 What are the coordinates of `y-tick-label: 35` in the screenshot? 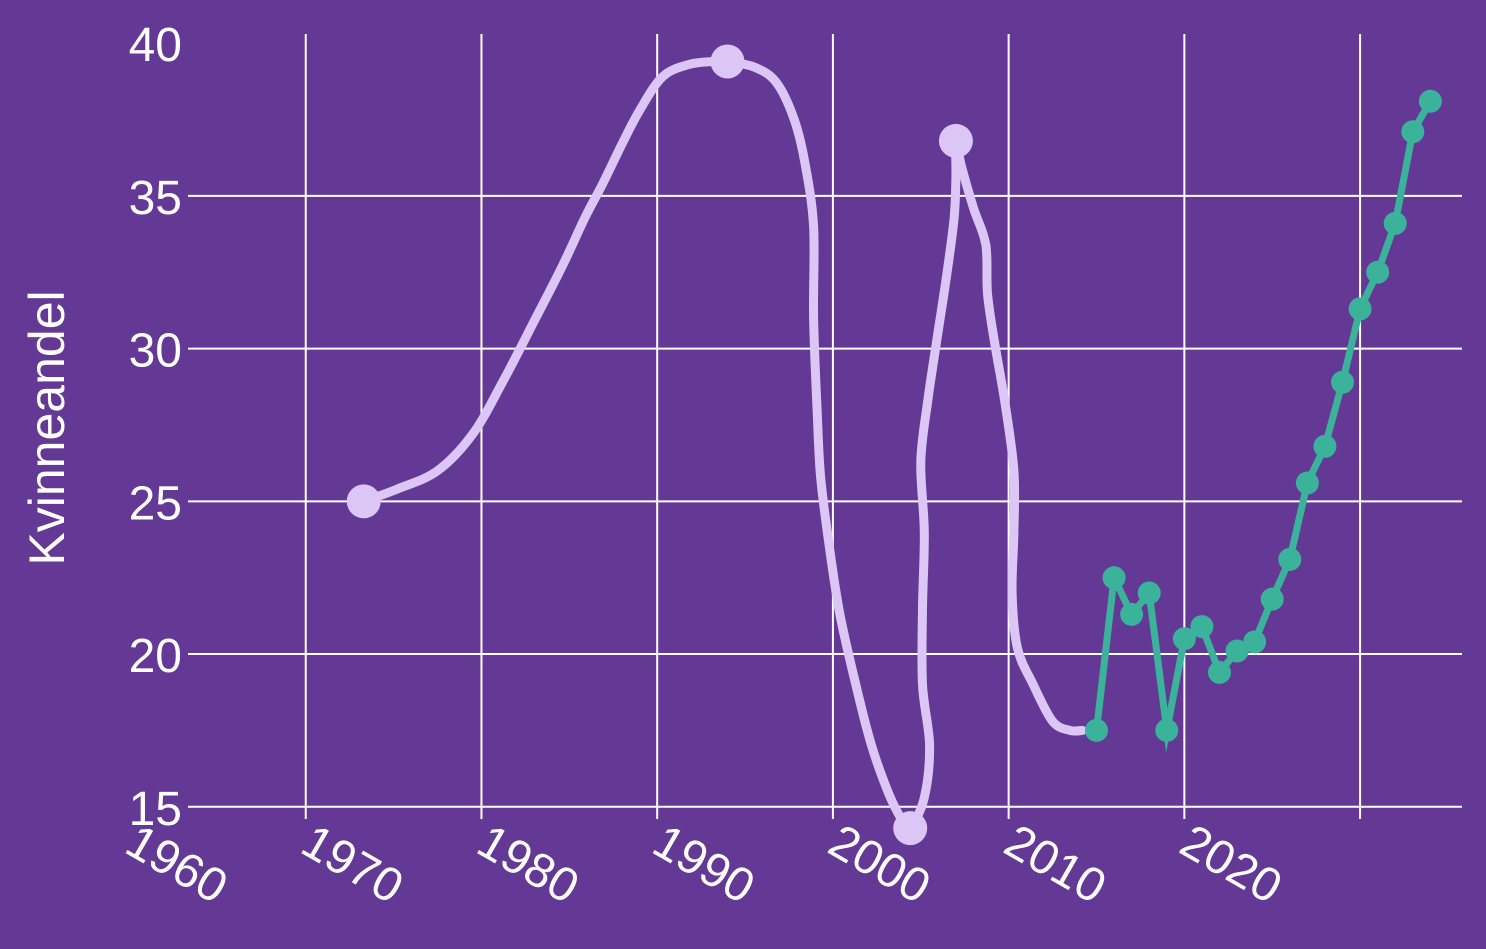 It's located at (155, 198).